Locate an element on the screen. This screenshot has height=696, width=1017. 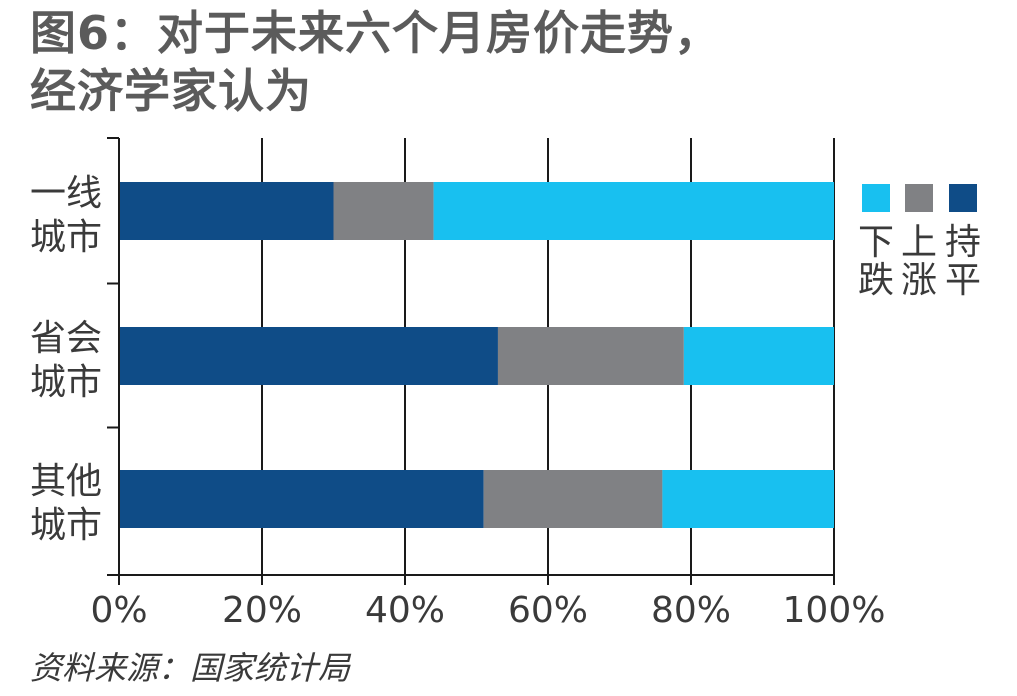
legend-label-1-line-1: 下 is located at coordinates (876, 242).